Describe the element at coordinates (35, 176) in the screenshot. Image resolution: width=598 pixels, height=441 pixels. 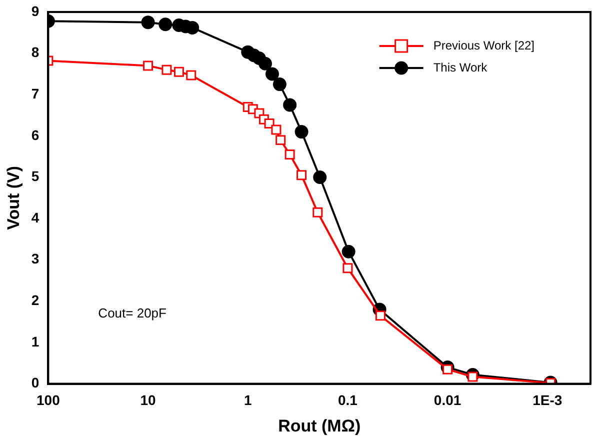
I see `y-tick-label: 5` at that location.